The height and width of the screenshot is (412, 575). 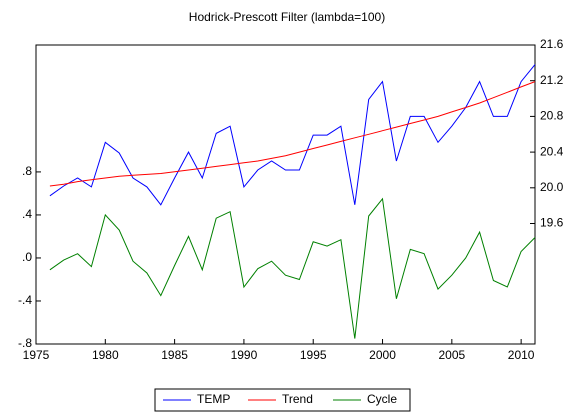 What do you see at coordinates (27, 257) in the screenshot?
I see `y-tick-label: .0` at bounding box center [27, 257].